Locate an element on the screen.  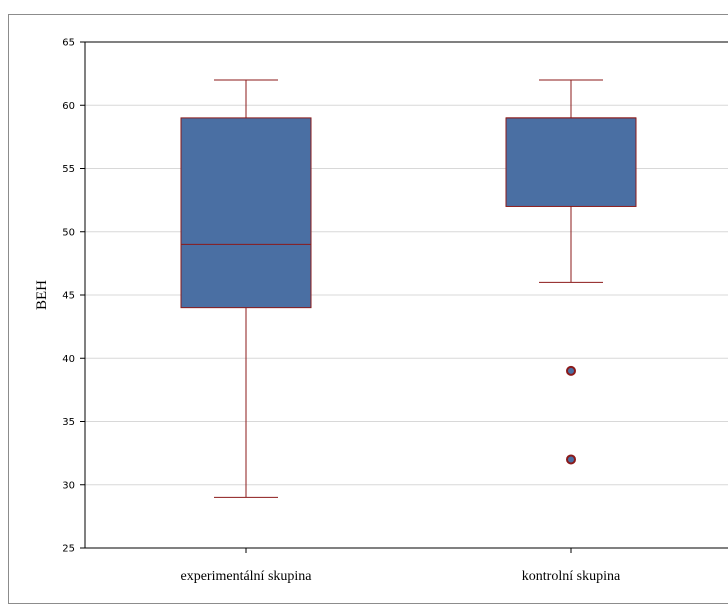
y-axis-title: BEH is located at coordinates (42, 295).